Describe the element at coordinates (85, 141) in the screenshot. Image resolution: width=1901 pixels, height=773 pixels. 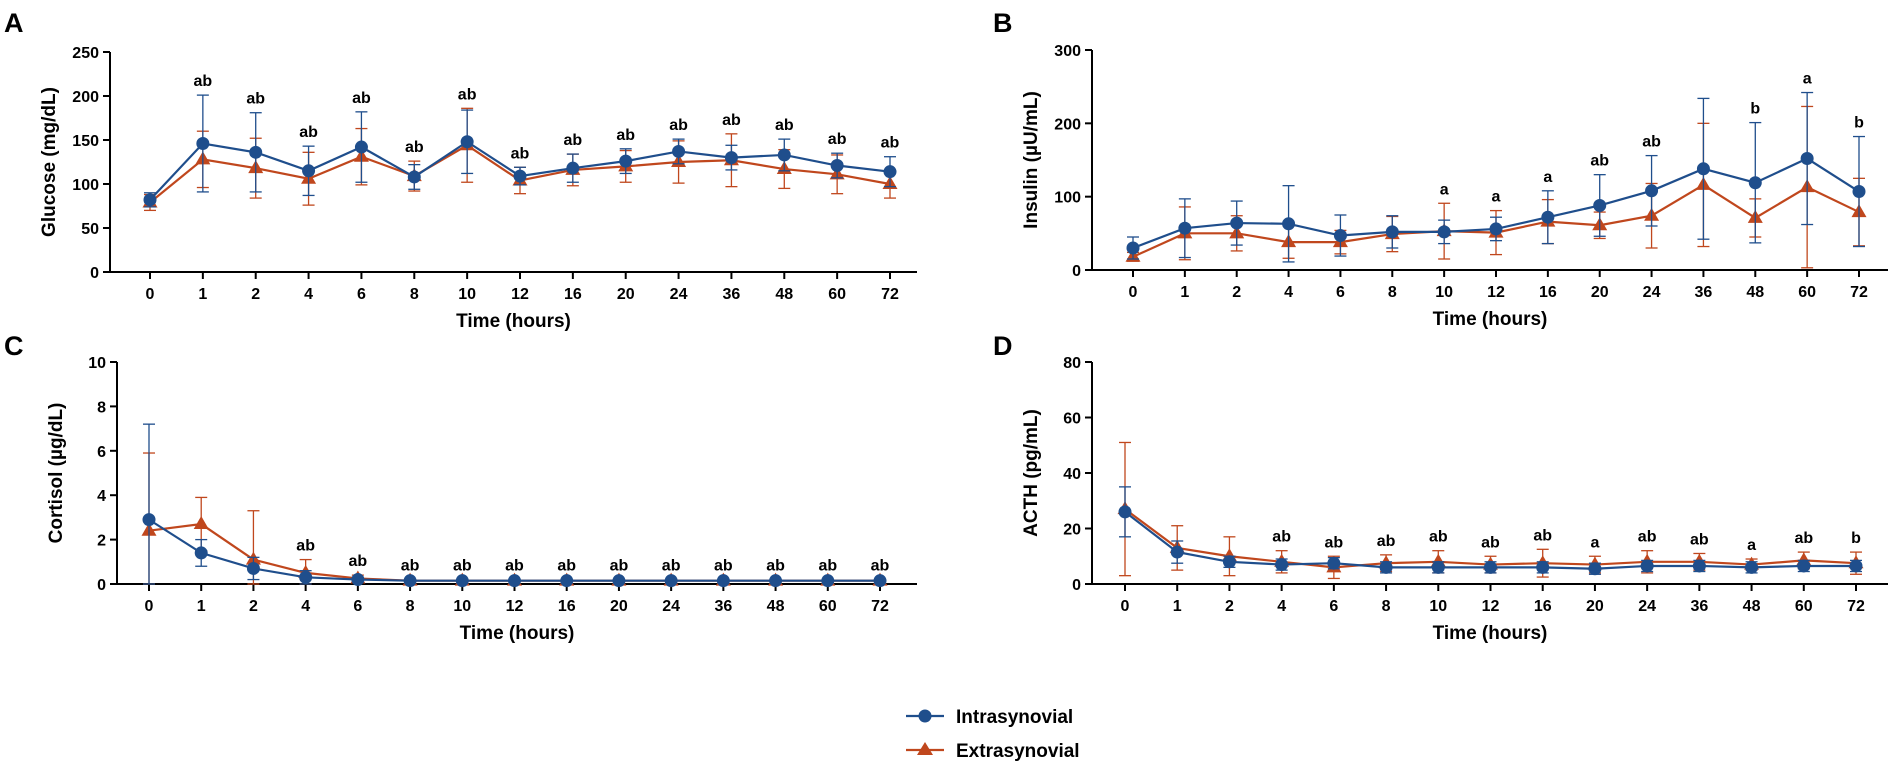
I see `panel-a-y-tick-label: 150` at that location.